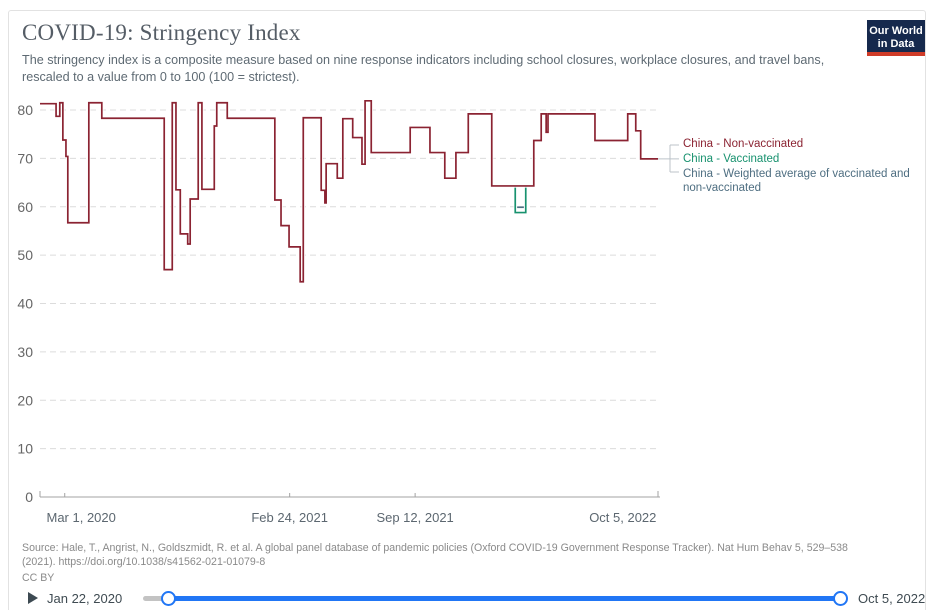  Describe the element at coordinates (25, 110) in the screenshot. I see `svg-text: 80` at that location.